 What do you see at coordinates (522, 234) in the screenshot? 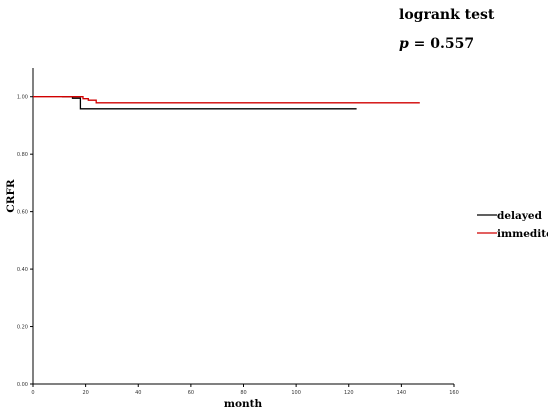
I see `legend-label-immedite: immedite` at bounding box center [522, 234].